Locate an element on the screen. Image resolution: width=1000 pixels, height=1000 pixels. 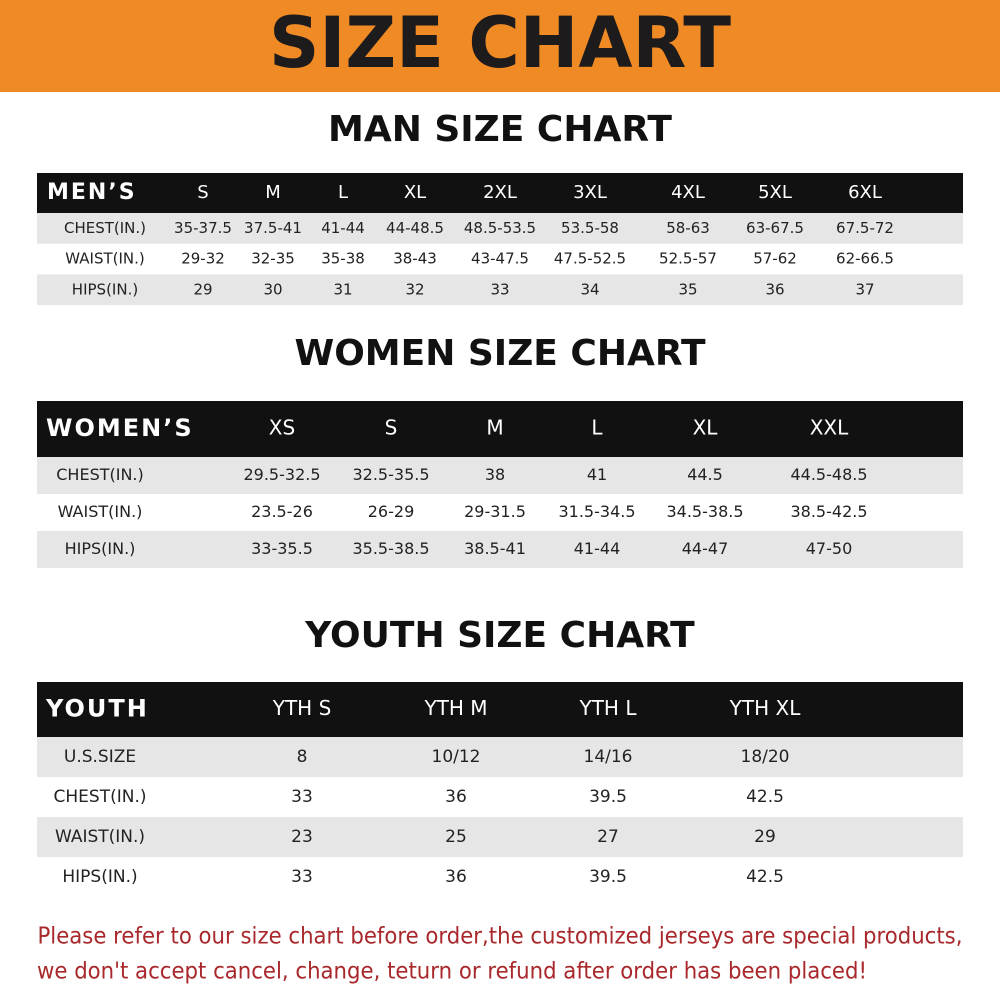
size-header: 4XL is located at coordinates (688, 192).